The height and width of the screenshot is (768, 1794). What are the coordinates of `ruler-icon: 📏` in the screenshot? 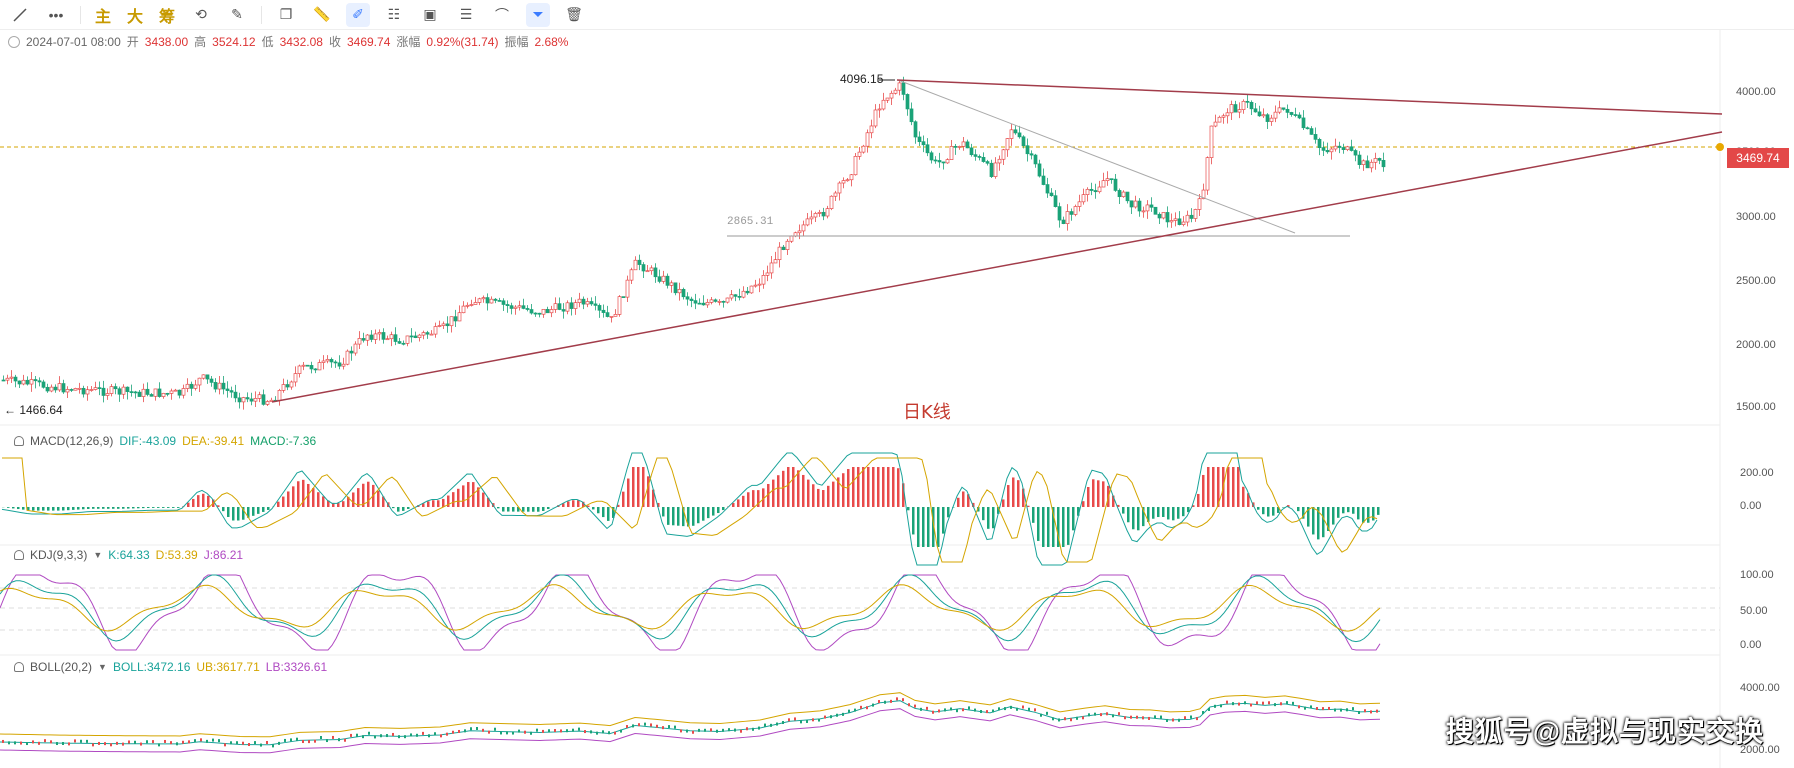 It's located at (322, 14).